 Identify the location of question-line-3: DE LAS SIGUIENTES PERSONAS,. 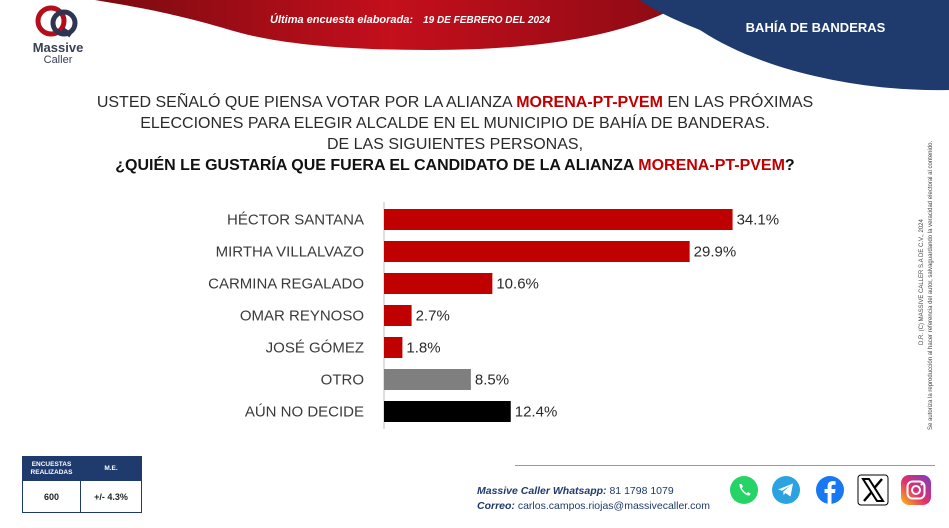
(455, 144).